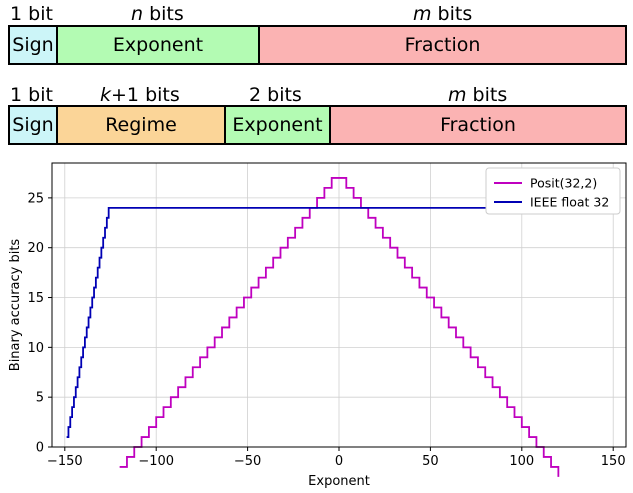 The image size is (633, 493). What do you see at coordinates (339, 481) in the screenshot?
I see `x-axis-label: Exponent` at bounding box center [339, 481].